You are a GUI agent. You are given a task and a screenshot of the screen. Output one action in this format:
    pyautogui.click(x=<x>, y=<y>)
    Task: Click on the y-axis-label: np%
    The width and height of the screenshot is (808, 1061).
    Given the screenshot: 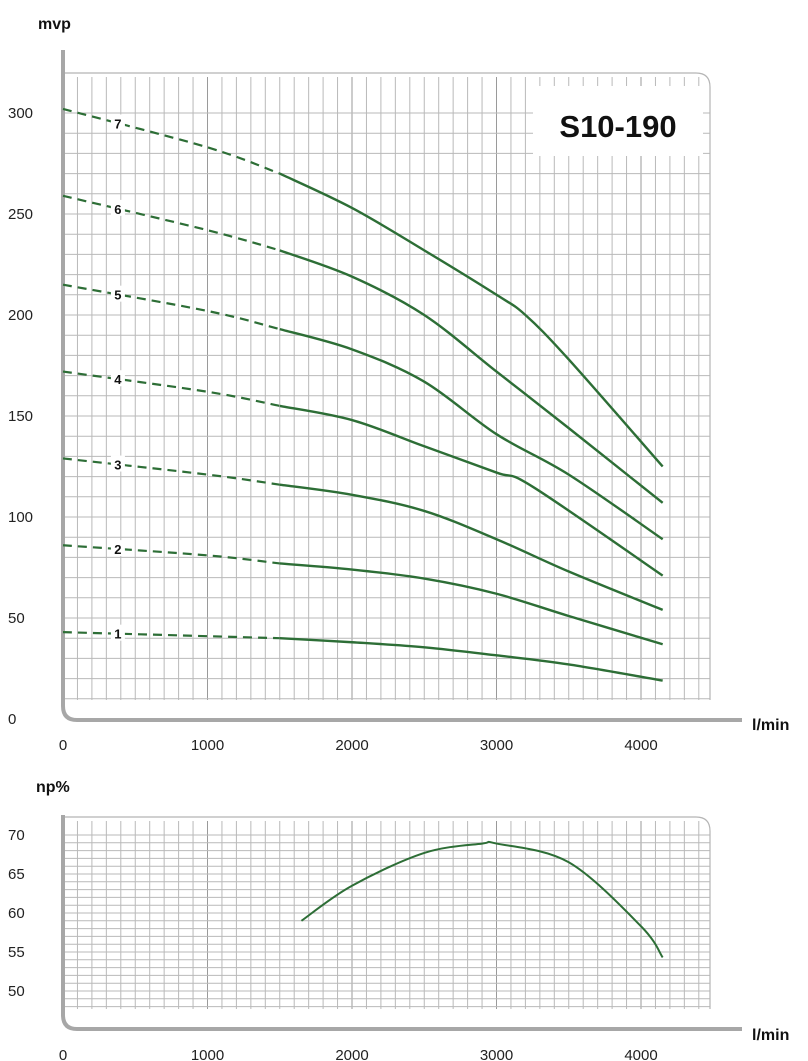 What is the action you would take?
    pyautogui.click(x=53, y=787)
    